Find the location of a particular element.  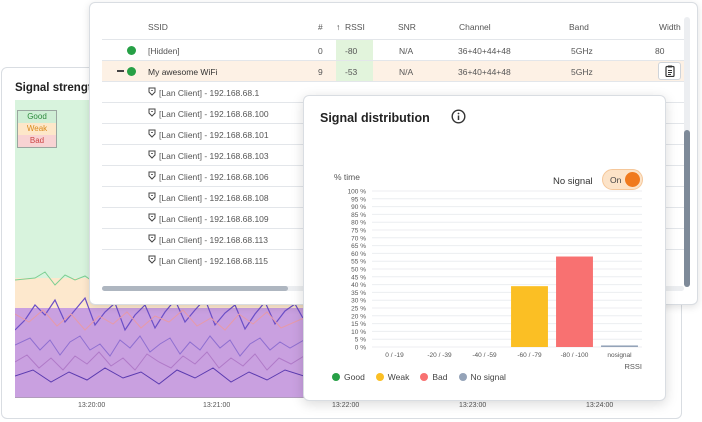

col-snr-header: SNR is located at coordinates (407, 27).